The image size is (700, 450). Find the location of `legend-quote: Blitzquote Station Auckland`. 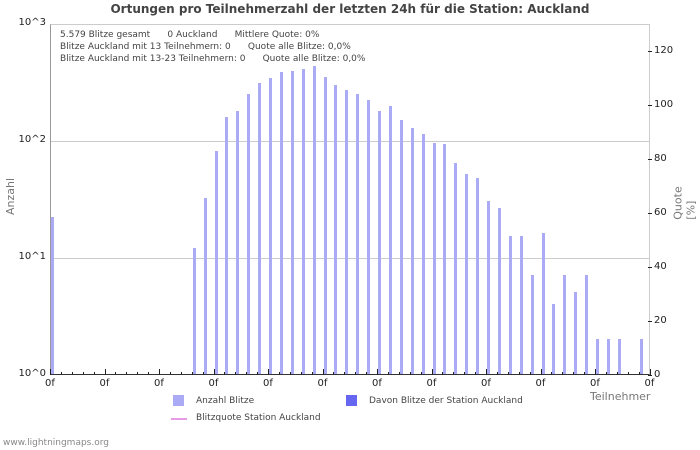

legend-quote: Blitzquote Station Auckland is located at coordinates (258, 418).